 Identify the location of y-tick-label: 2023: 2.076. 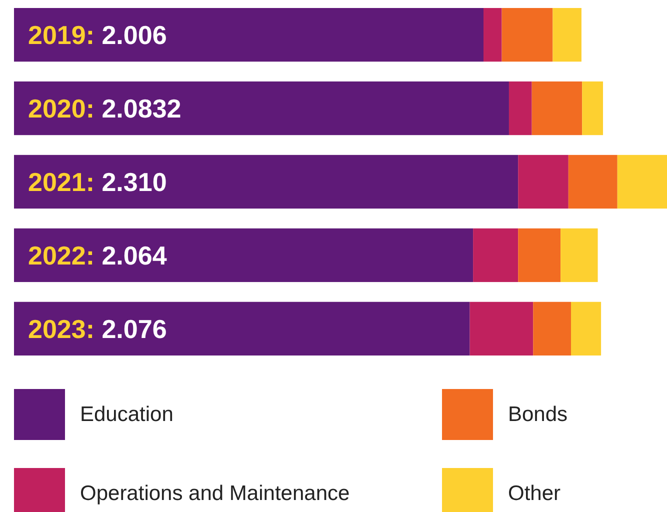
(97, 329).